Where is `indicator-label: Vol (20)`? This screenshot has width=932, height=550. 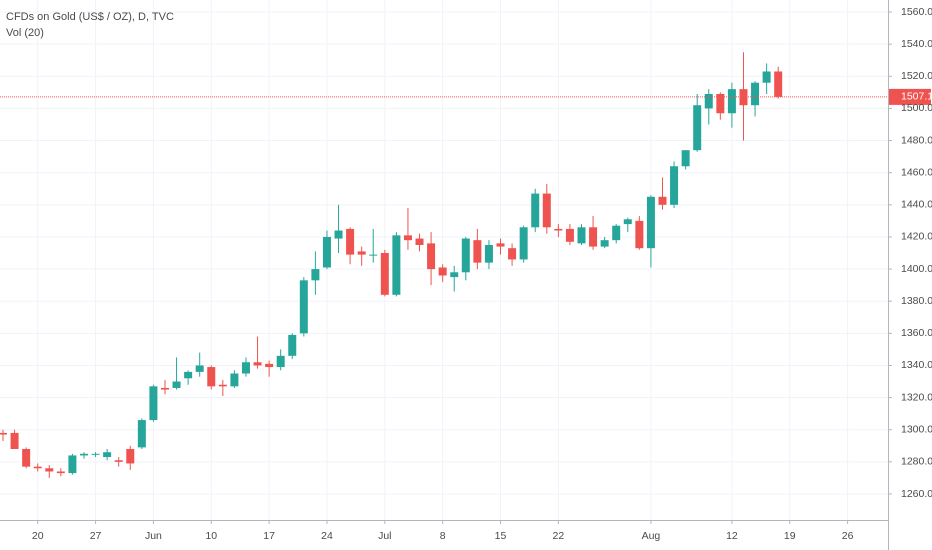
indicator-label: Vol (20) is located at coordinates (25, 33).